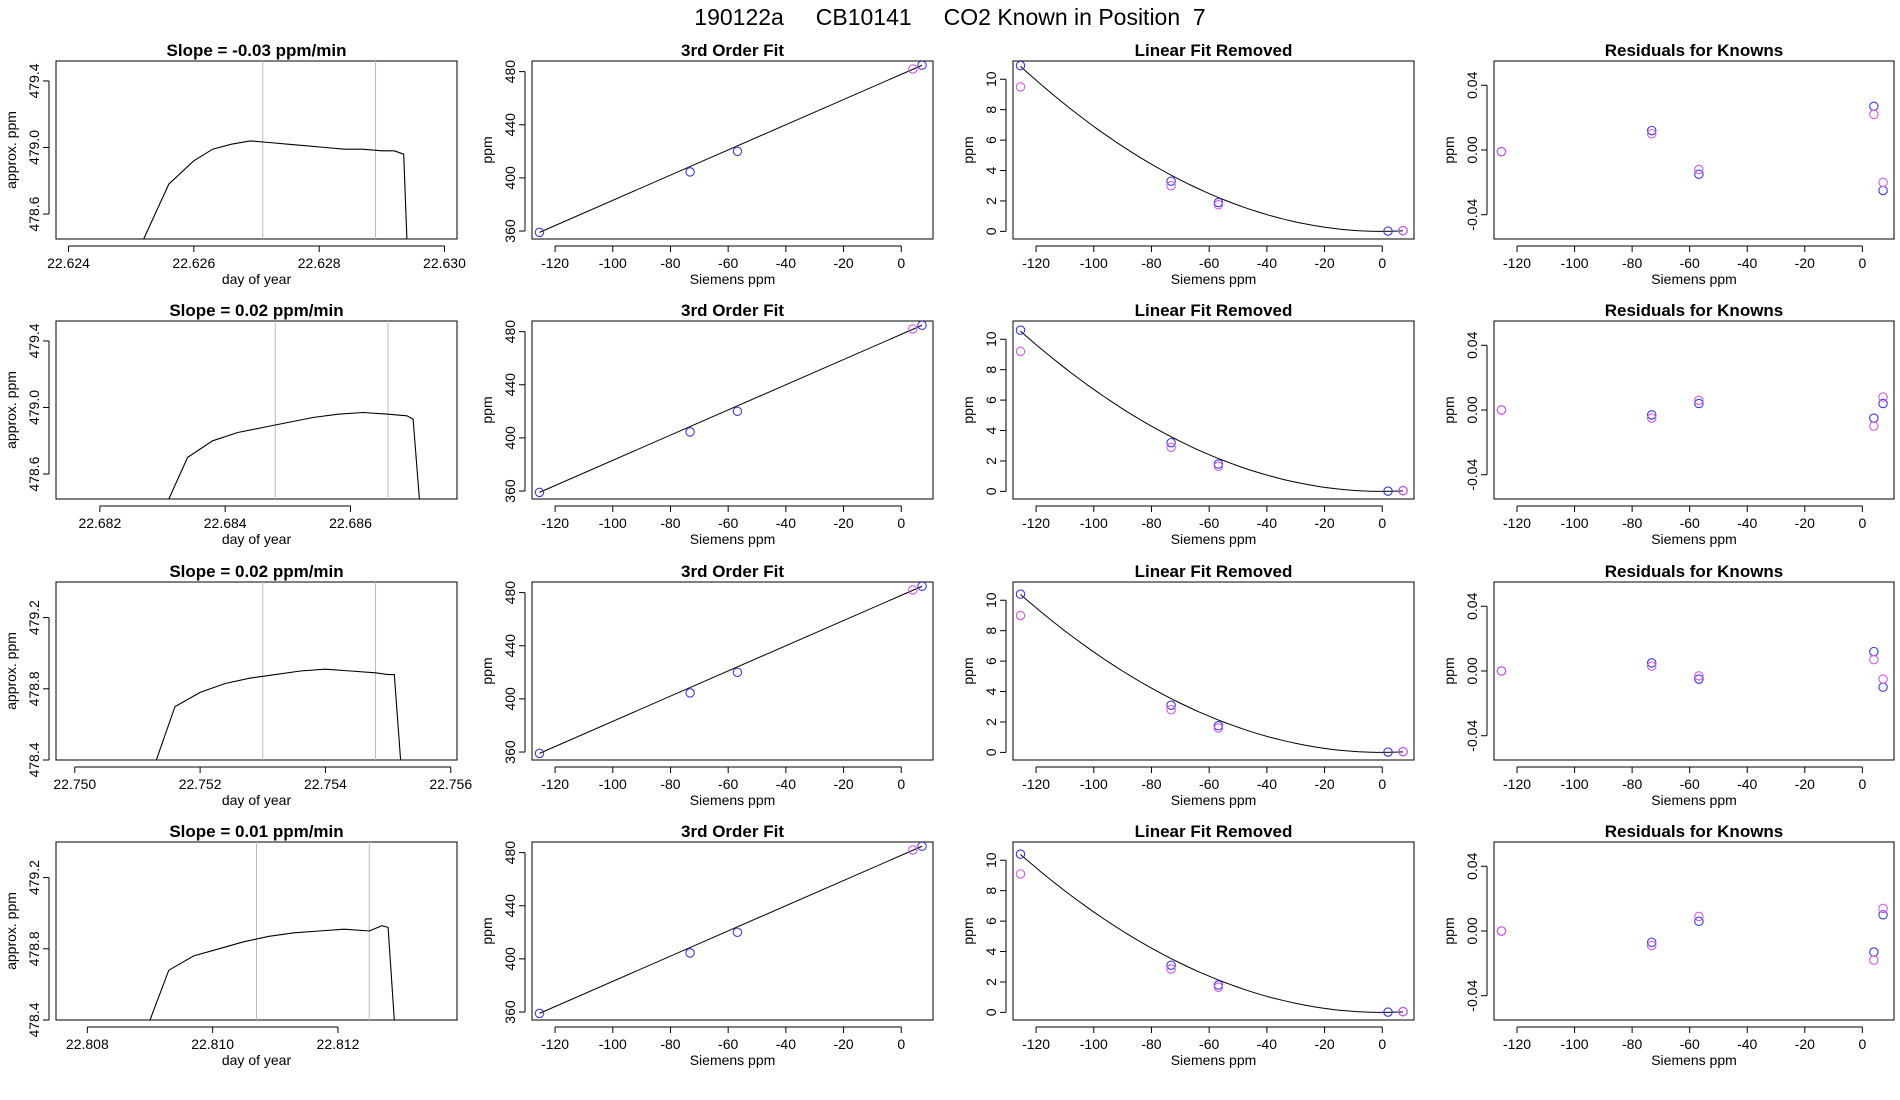  What do you see at coordinates (991, 860) in the screenshot?
I see `y-tick-label: 10` at bounding box center [991, 860].